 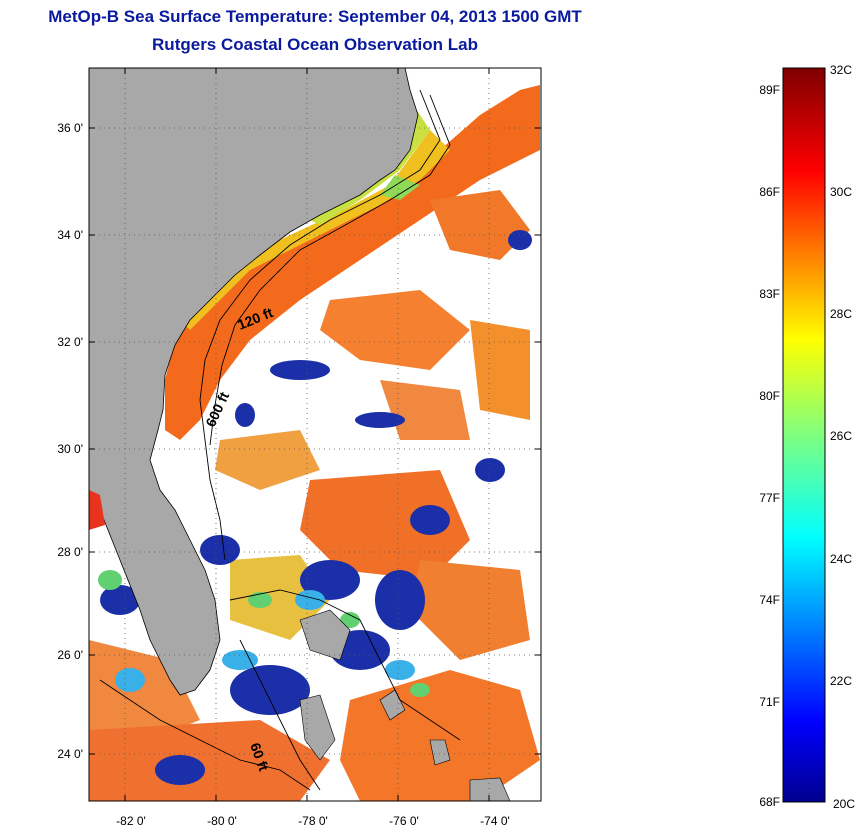 I want to click on colorbar-f-label: 83F, so click(x=769, y=294).